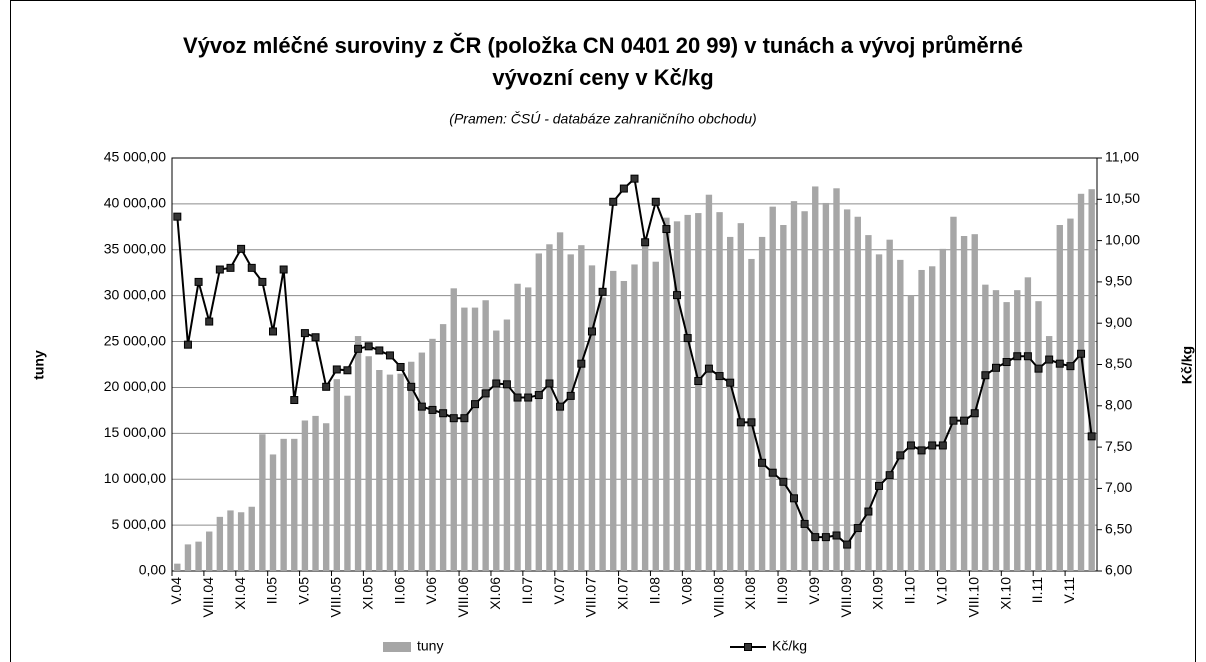  Describe the element at coordinates (176, 591) in the screenshot. I see `x-tick-label: V.04` at that location.